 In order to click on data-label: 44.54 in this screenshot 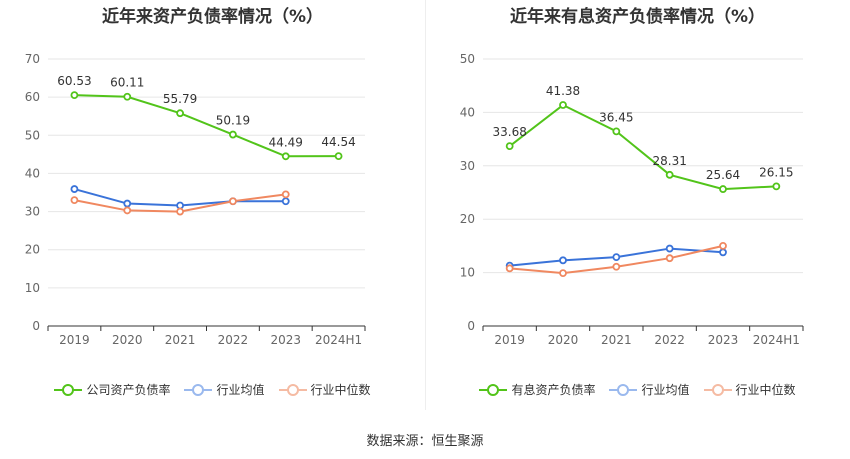, I will do `click(338, 142)`.